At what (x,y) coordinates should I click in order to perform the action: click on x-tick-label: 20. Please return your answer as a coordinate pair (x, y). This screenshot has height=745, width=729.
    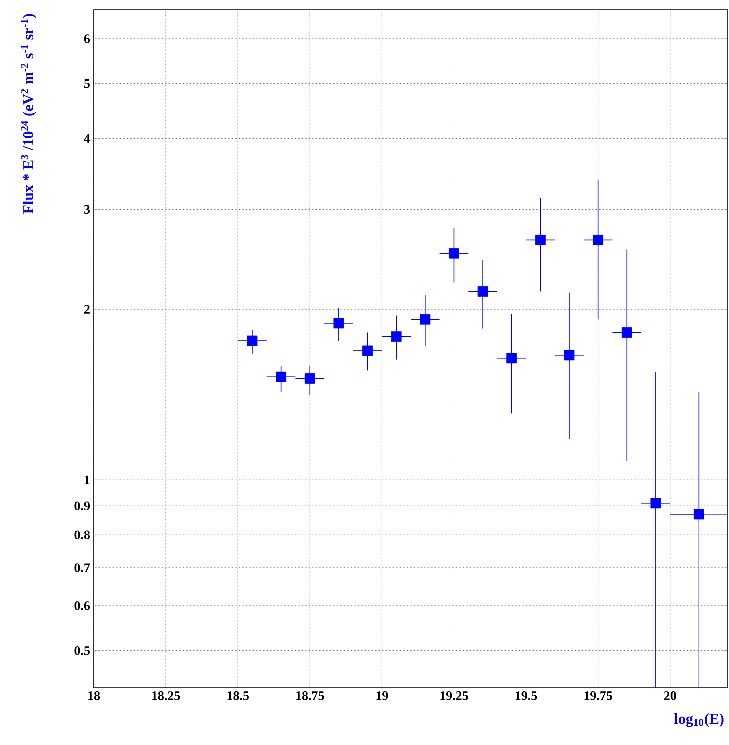
    Looking at the image, I should click on (670, 696).